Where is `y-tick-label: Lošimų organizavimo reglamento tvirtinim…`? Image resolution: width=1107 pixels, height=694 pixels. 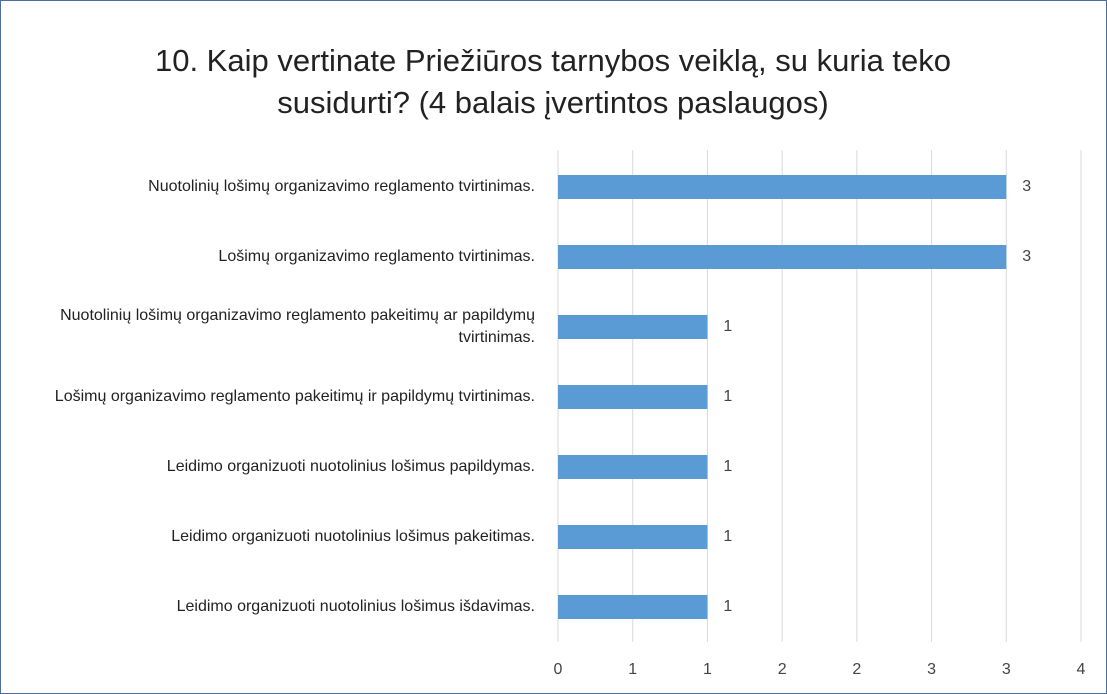 y-tick-label: Lošimų organizavimo reglamento tvirtinim… is located at coordinates (376, 256).